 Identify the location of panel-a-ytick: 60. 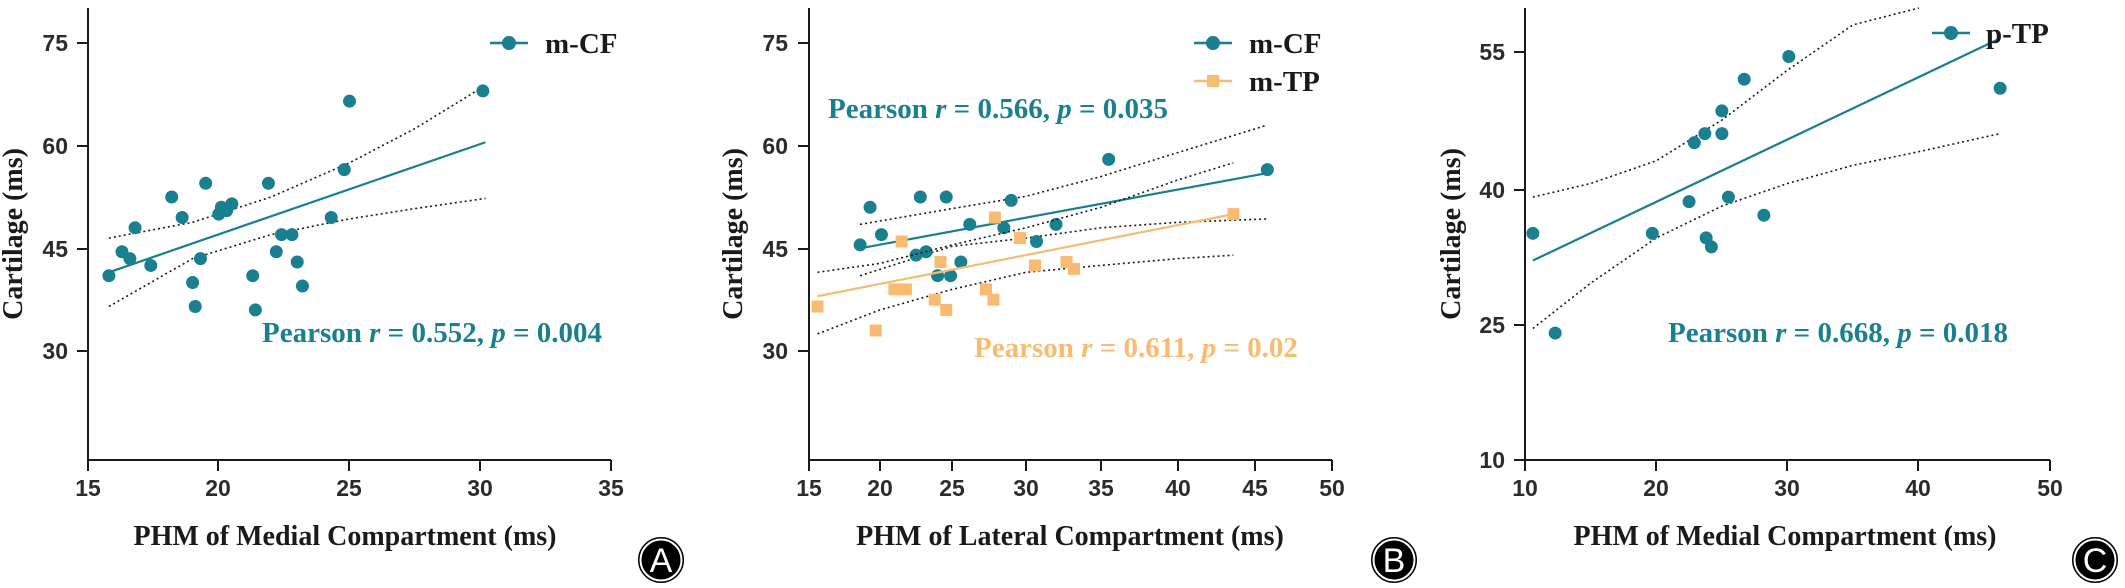
(55, 146).